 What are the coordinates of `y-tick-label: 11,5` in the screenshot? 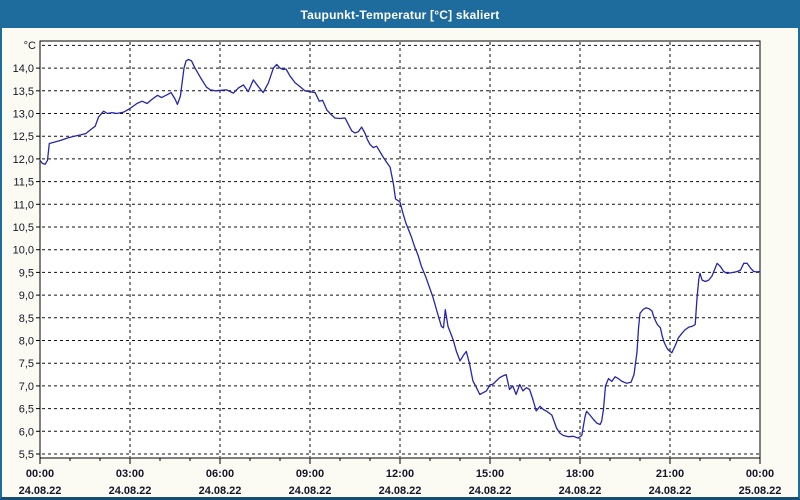 It's located at (23, 183).